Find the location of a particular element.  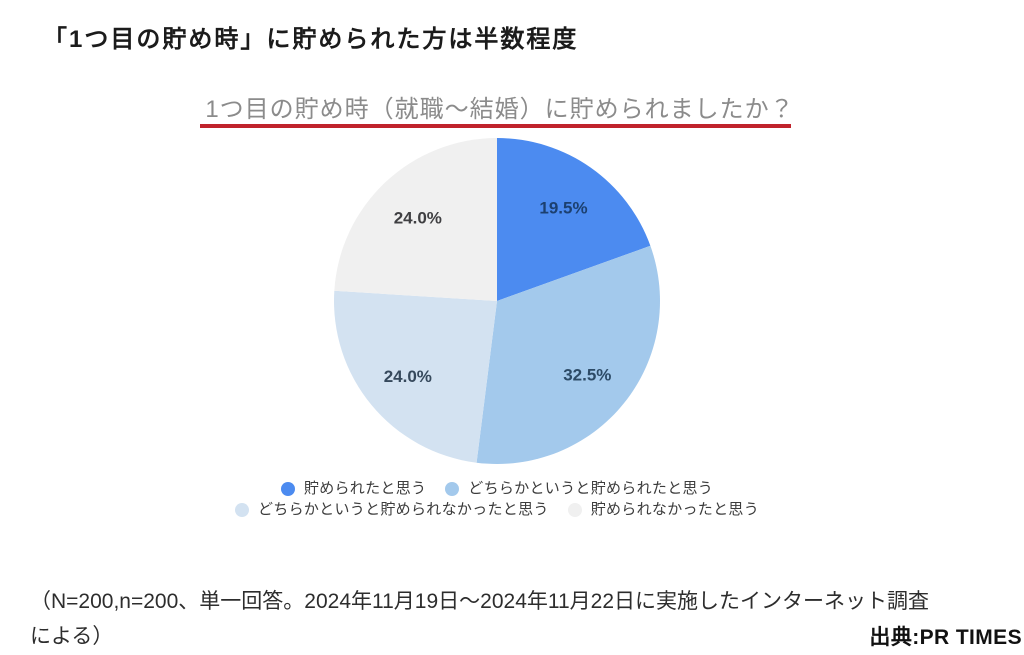

legend-label: どちらかというと貯められなかったと思う is located at coordinates (403, 509).